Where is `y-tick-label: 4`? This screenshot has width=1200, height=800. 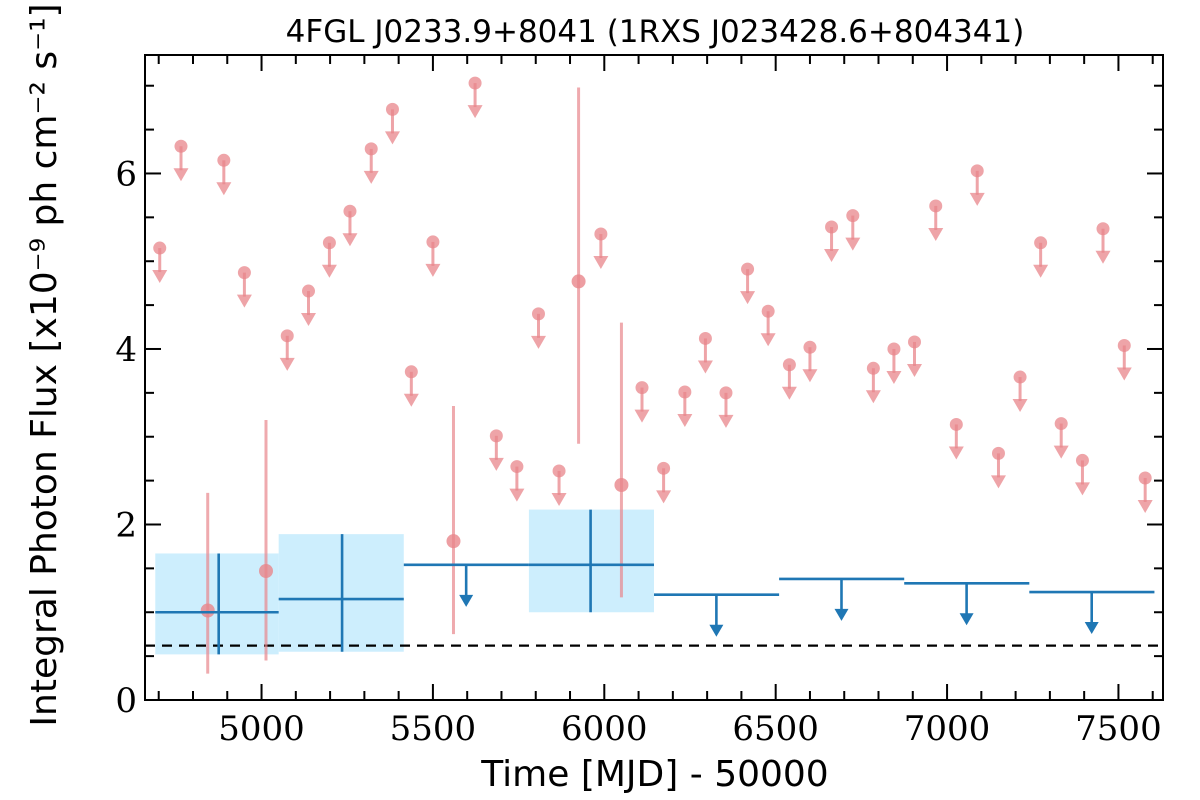 y-tick-label: 4 is located at coordinates (126, 350).